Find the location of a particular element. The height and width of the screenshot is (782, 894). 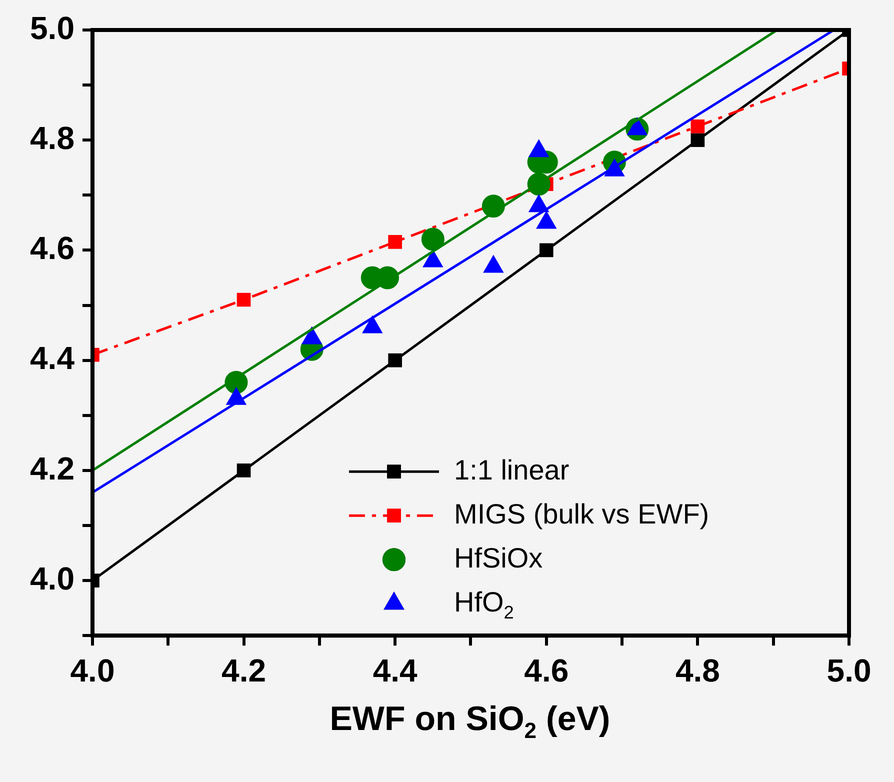

legend-label: 1:1 linear is located at coordinates (512, 470).